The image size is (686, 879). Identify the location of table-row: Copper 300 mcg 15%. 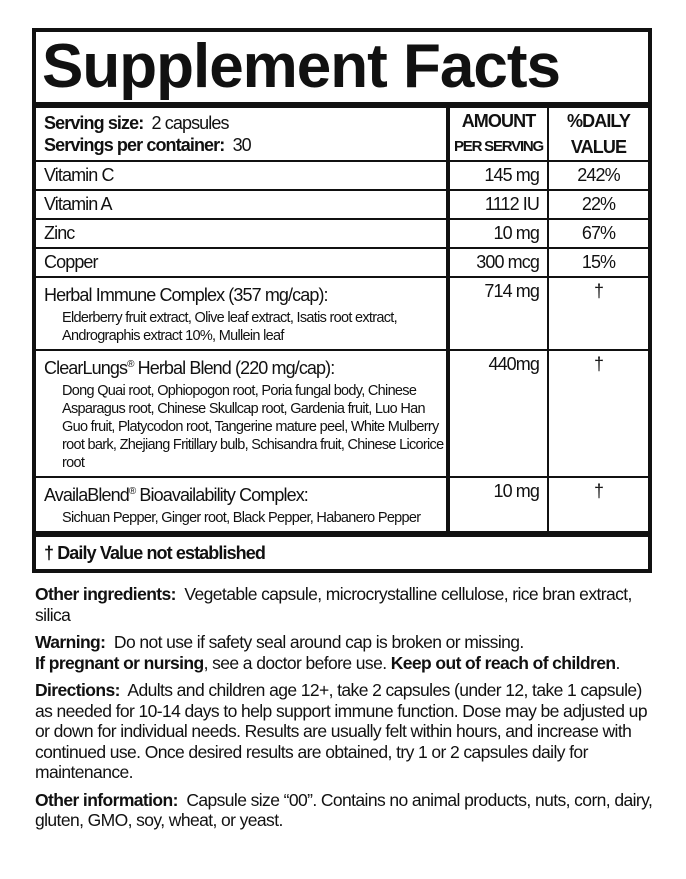
(342, 262).